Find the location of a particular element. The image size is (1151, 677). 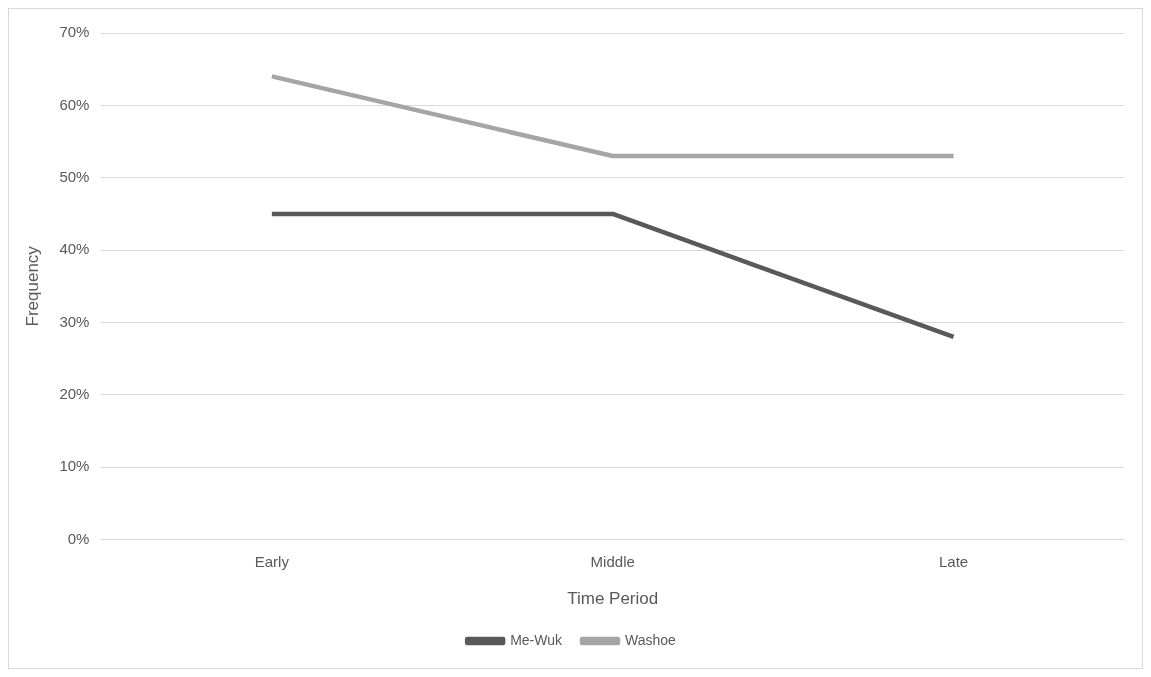

x-axis-title: Time Period is located at coordinates (613, 599).